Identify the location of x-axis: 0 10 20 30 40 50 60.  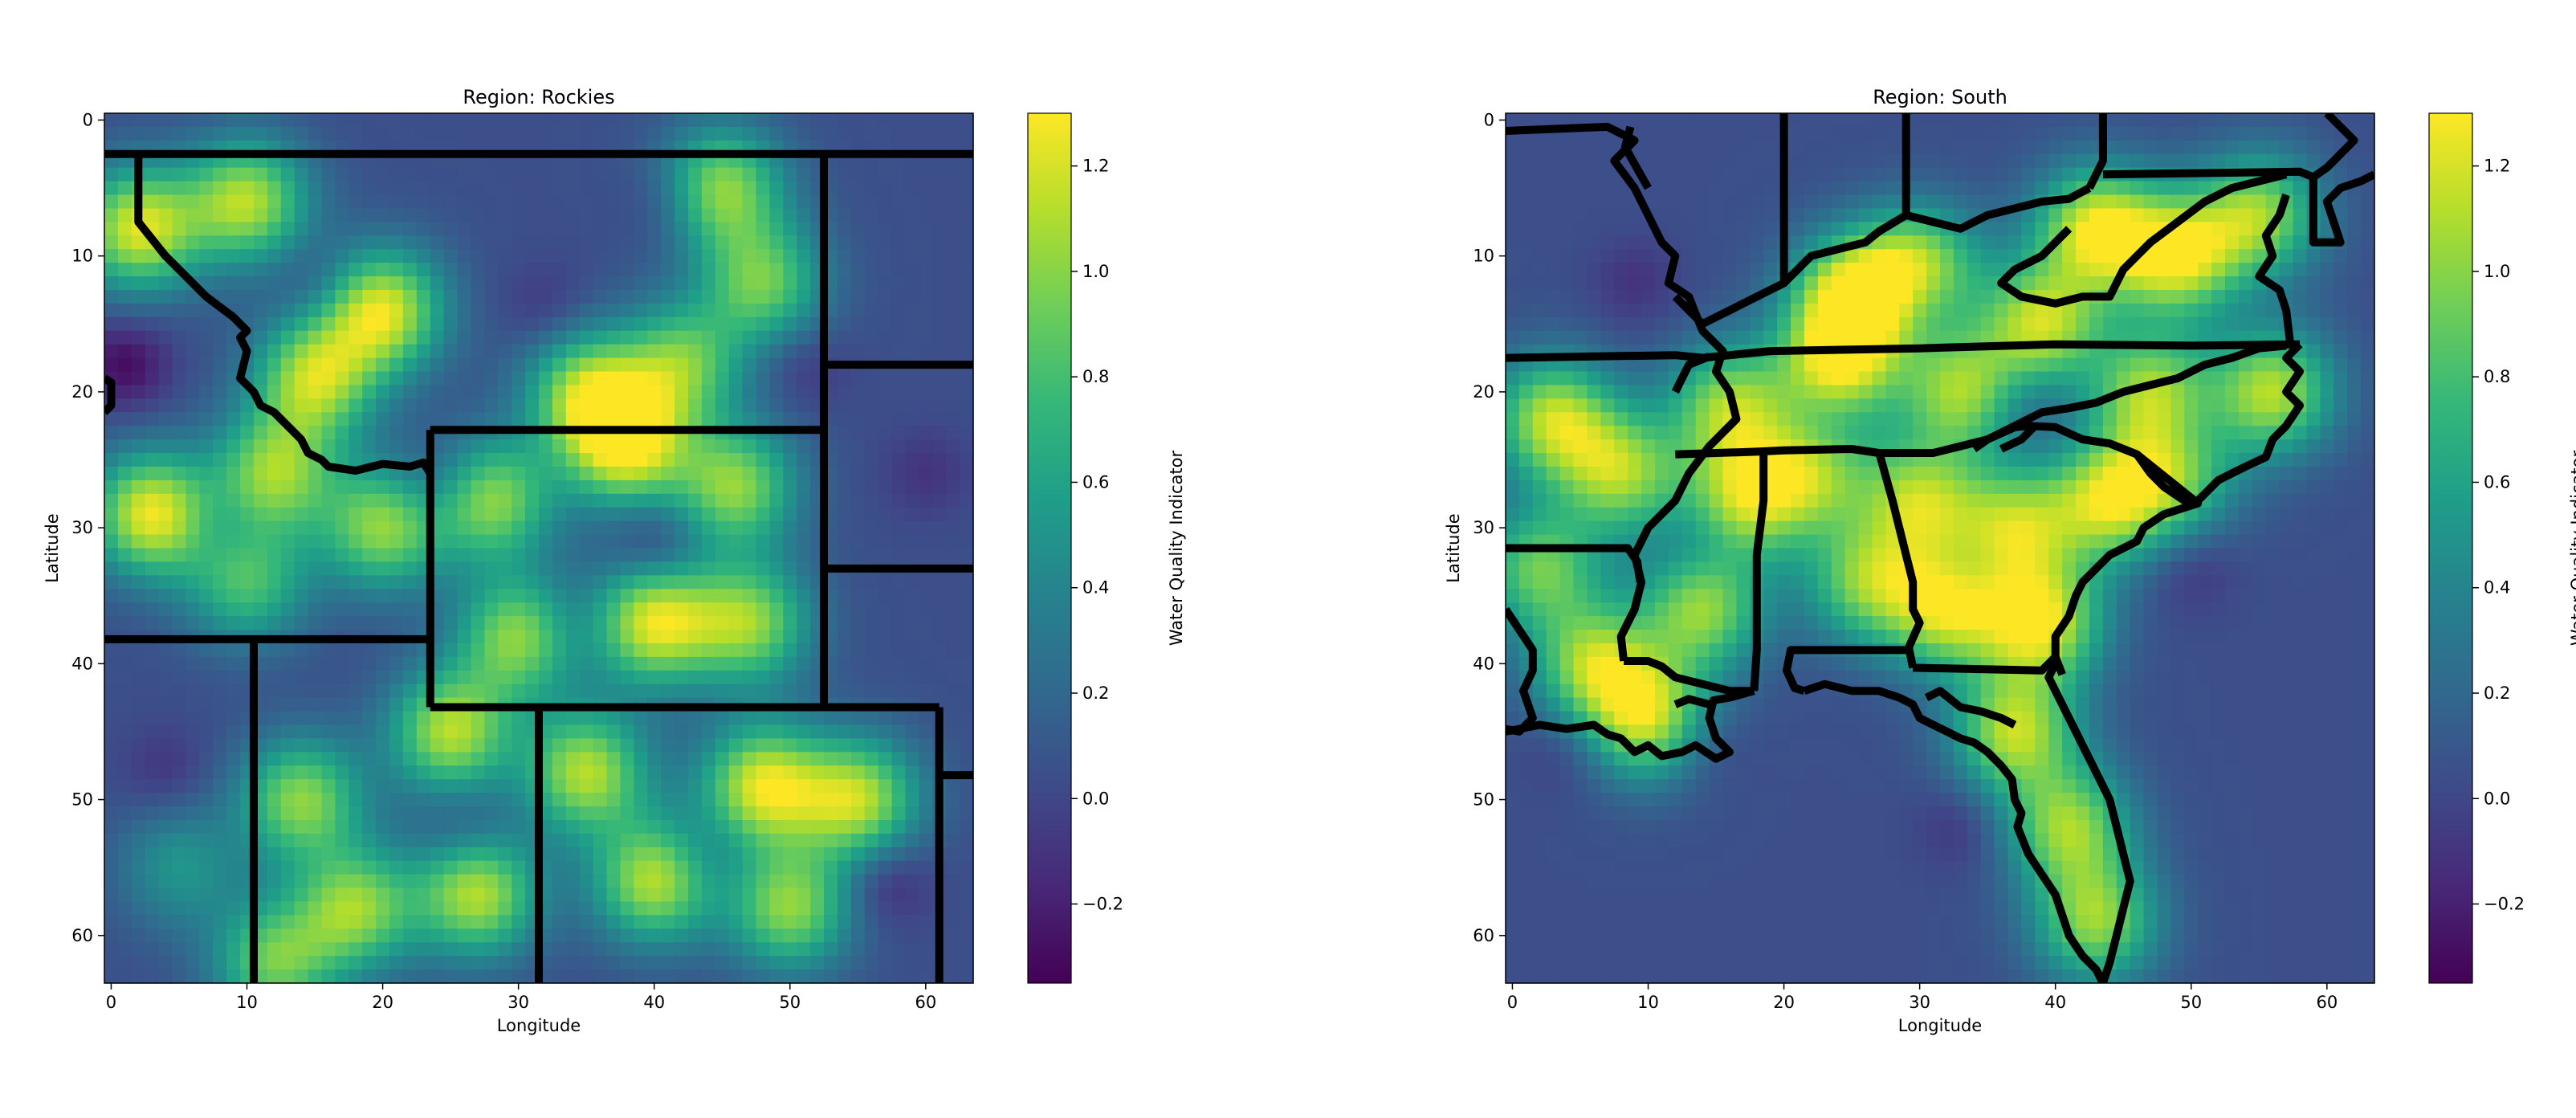
(521, 997).